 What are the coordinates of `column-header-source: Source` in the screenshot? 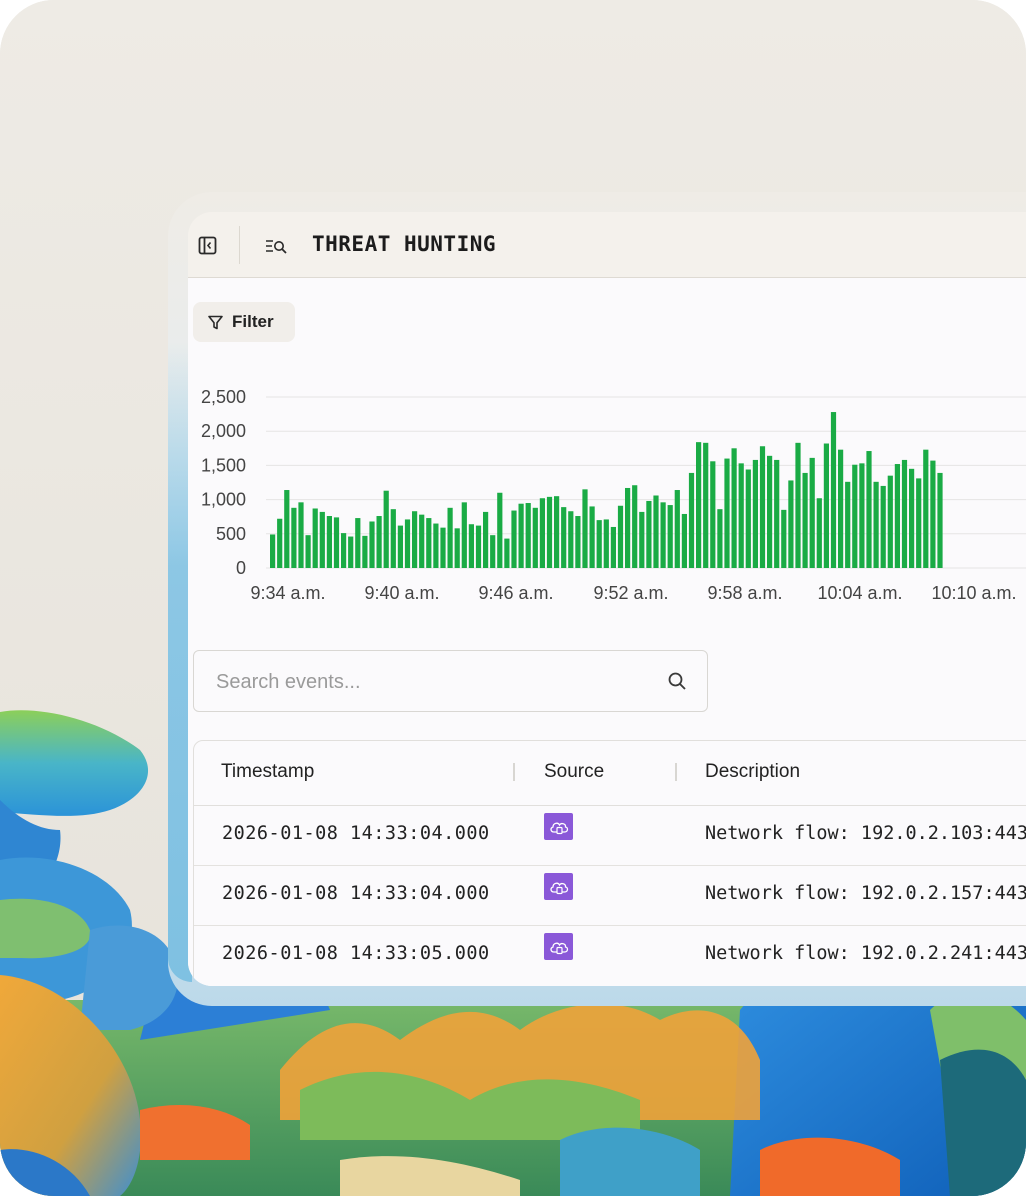 It's located at (574, 771).